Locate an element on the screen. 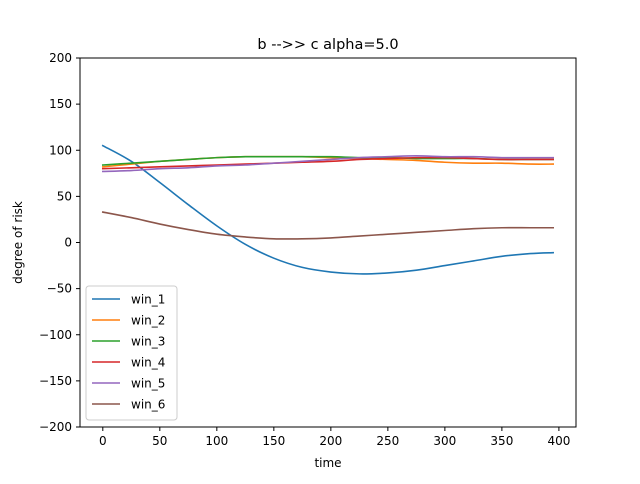  legend-entry: win_2 is located at coordinates (128, 321).